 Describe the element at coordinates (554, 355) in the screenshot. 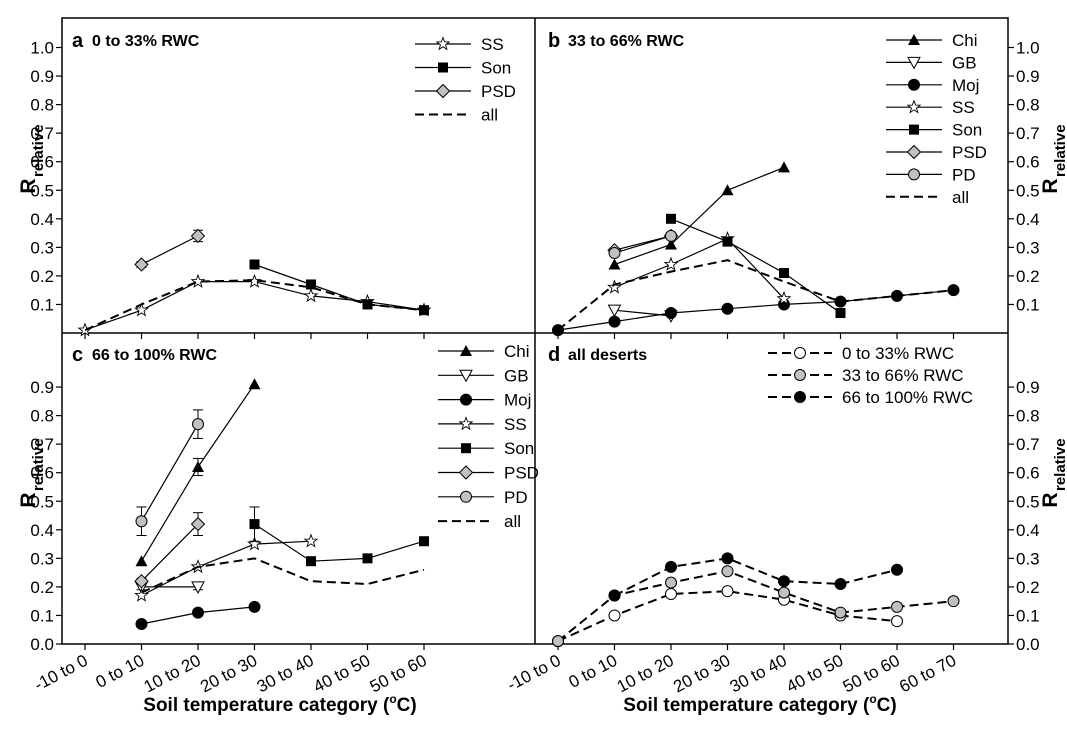

I see `panel-letter: d` at that location.